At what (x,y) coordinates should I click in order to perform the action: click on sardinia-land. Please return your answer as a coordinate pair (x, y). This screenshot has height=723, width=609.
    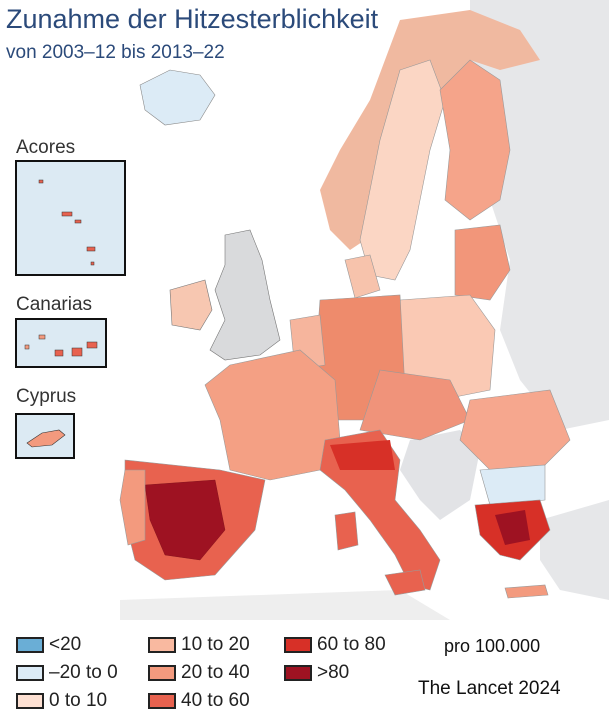
    Looking at the image, I should click on (346, 531).